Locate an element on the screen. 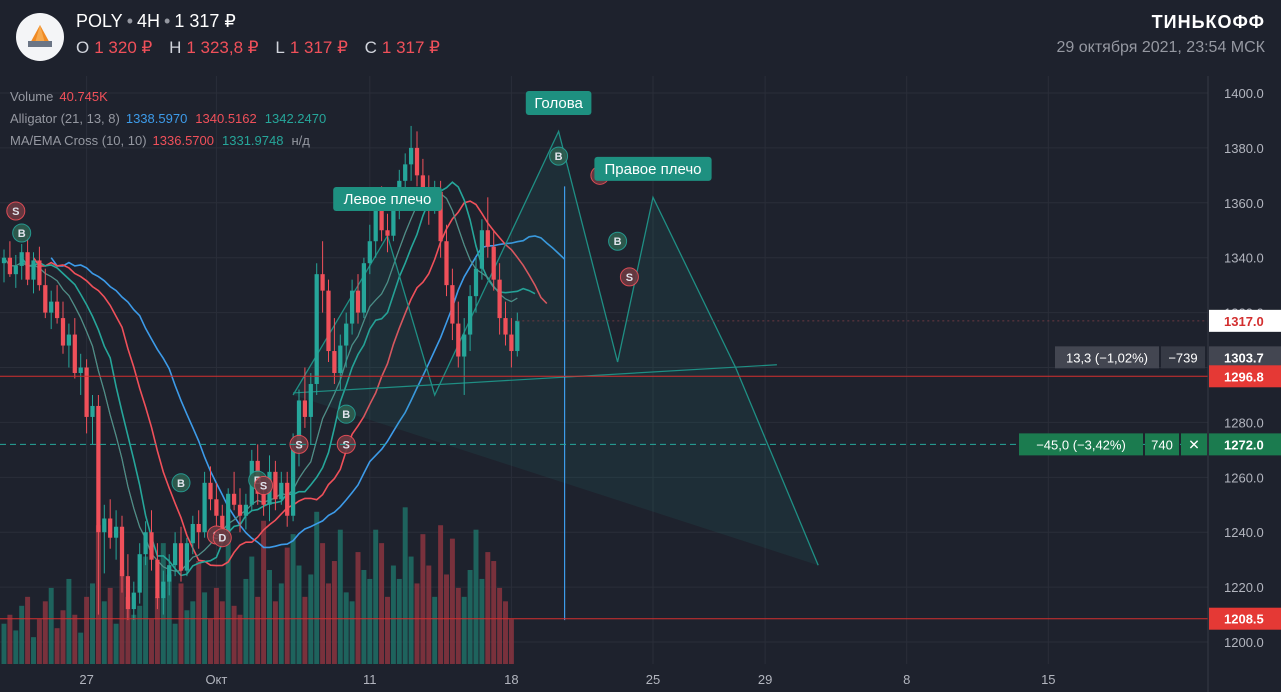 The height and width of the screenshot is (692, 1281). pattern-label: Правое плечо is located at coordinates (653, 169).